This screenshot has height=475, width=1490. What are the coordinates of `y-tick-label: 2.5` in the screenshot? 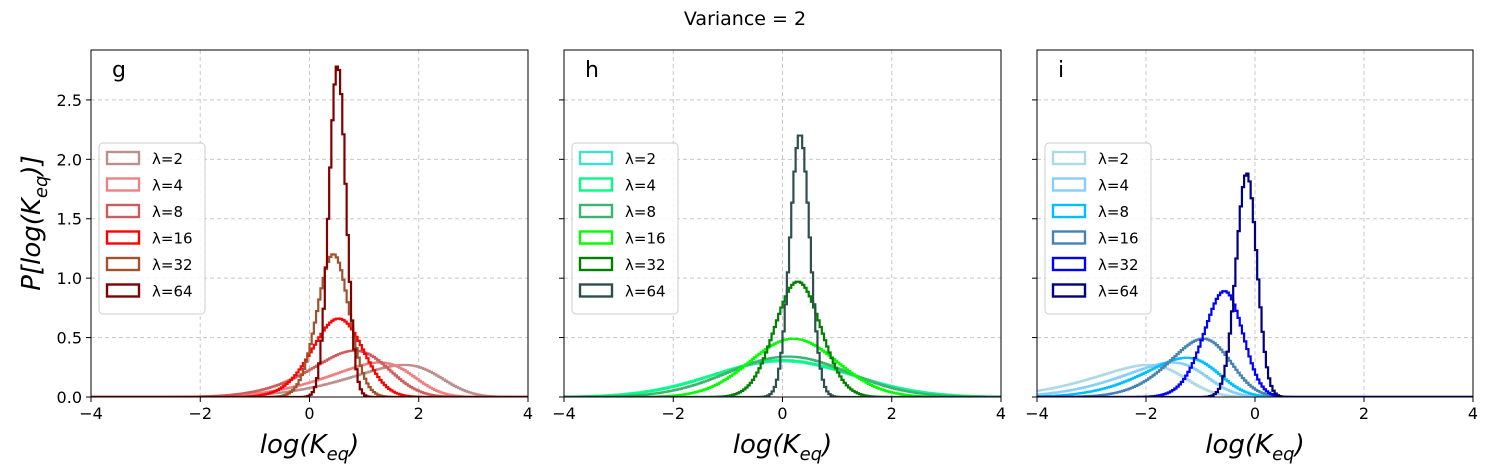 It's located at (69, 100).